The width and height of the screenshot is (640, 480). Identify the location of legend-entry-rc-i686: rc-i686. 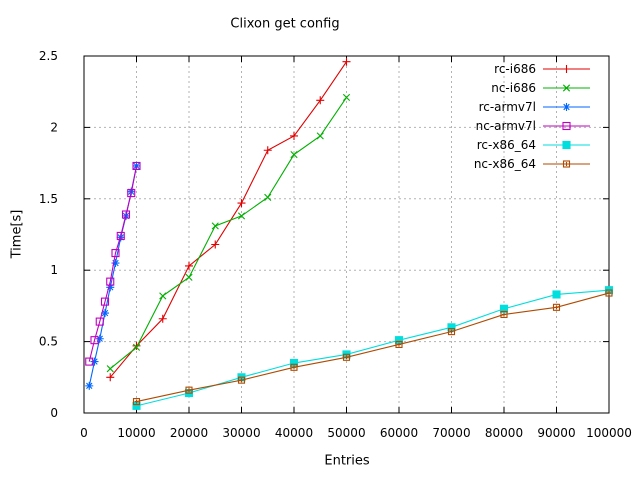
(542, 69).